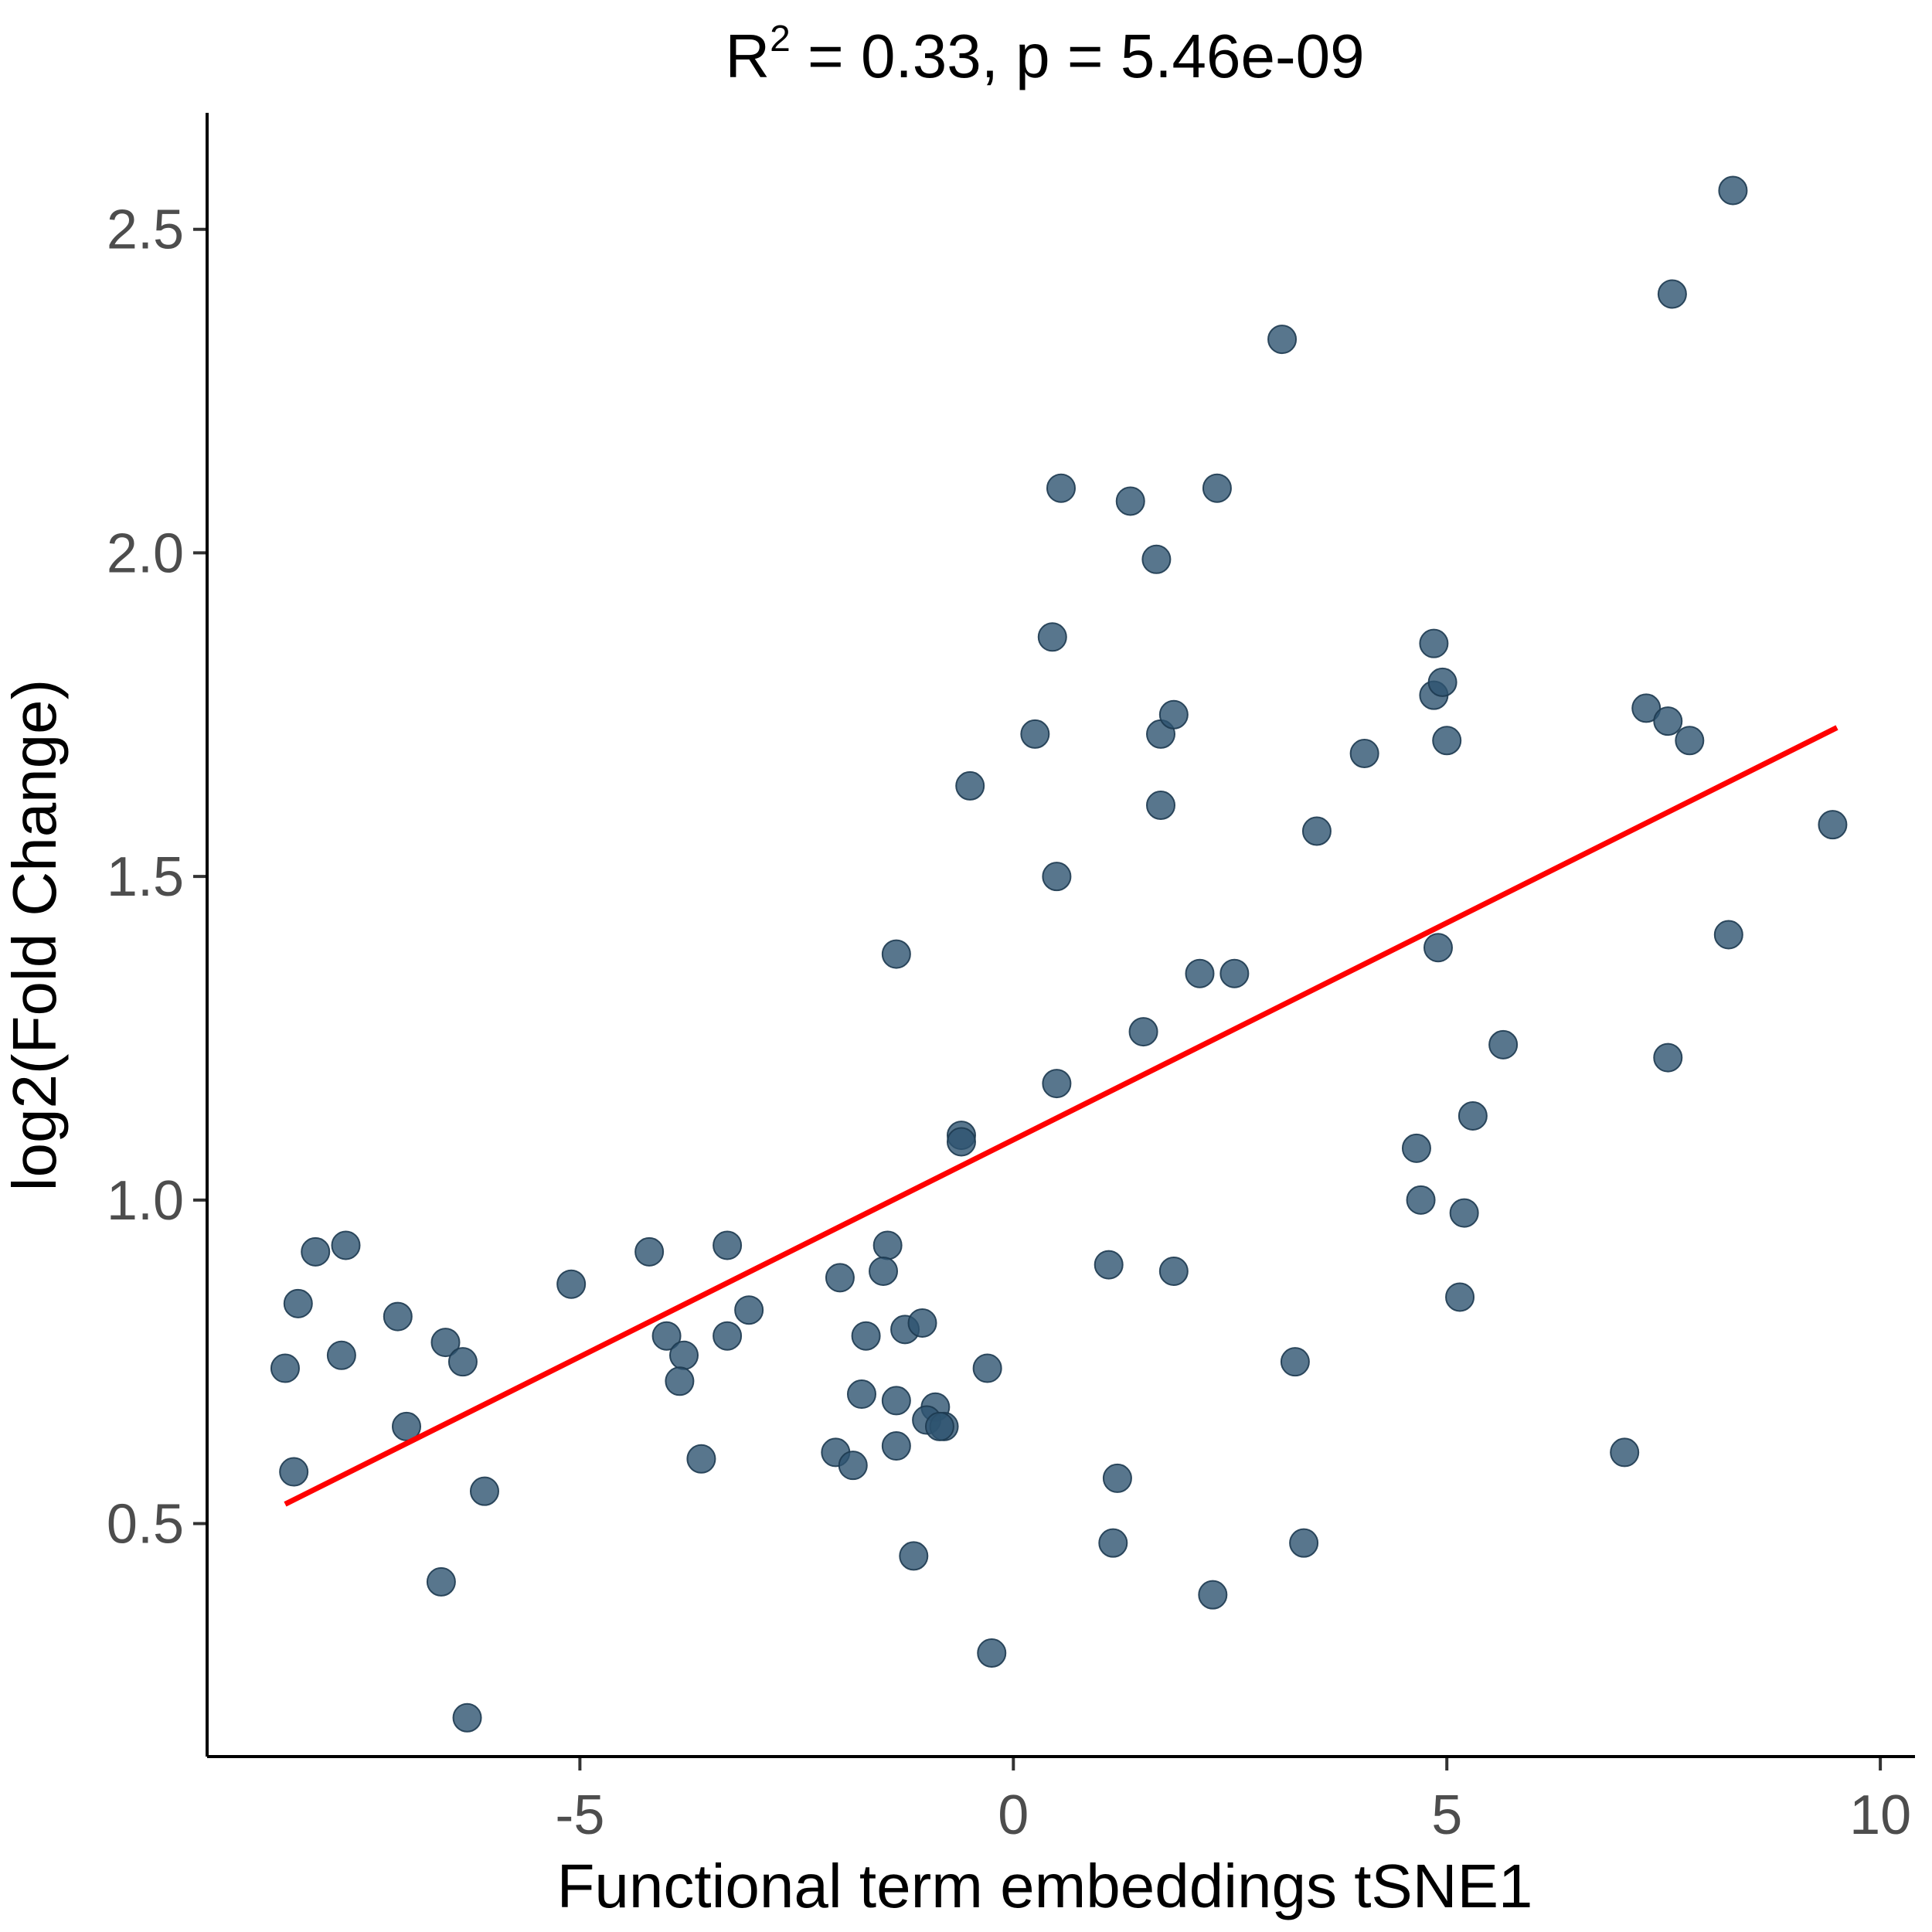 Image resolution: width=1932 pixels, height=1932 pixels. I want to click on y-tick-label: 0.5, so click(145, 1525).